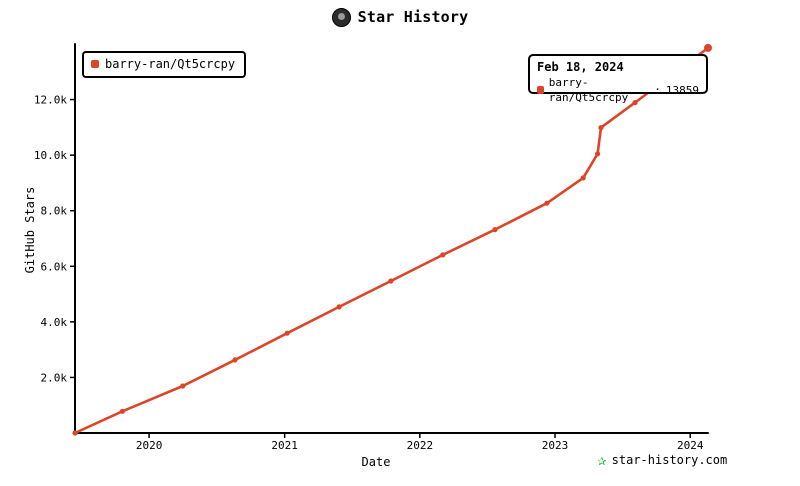 The image size is (800, 486). What do you see at coordinates (284, 445) in the screenshot?
I see `x-tick-label: 2021` at bounding box center [284, 445].